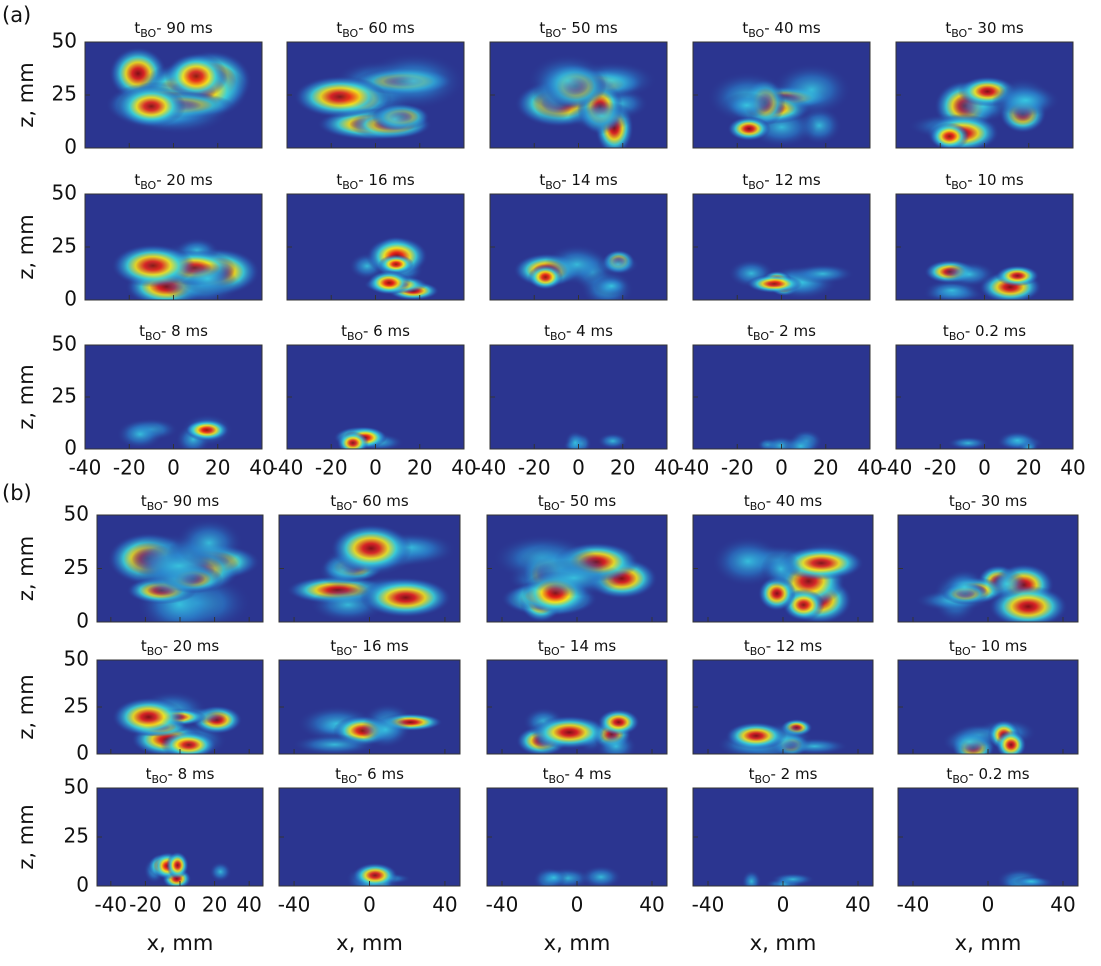  What do you see at coordinates (386, 331) in the screenshot?
I see `title-time: - 6 ms` at bounding box center [386, 331].